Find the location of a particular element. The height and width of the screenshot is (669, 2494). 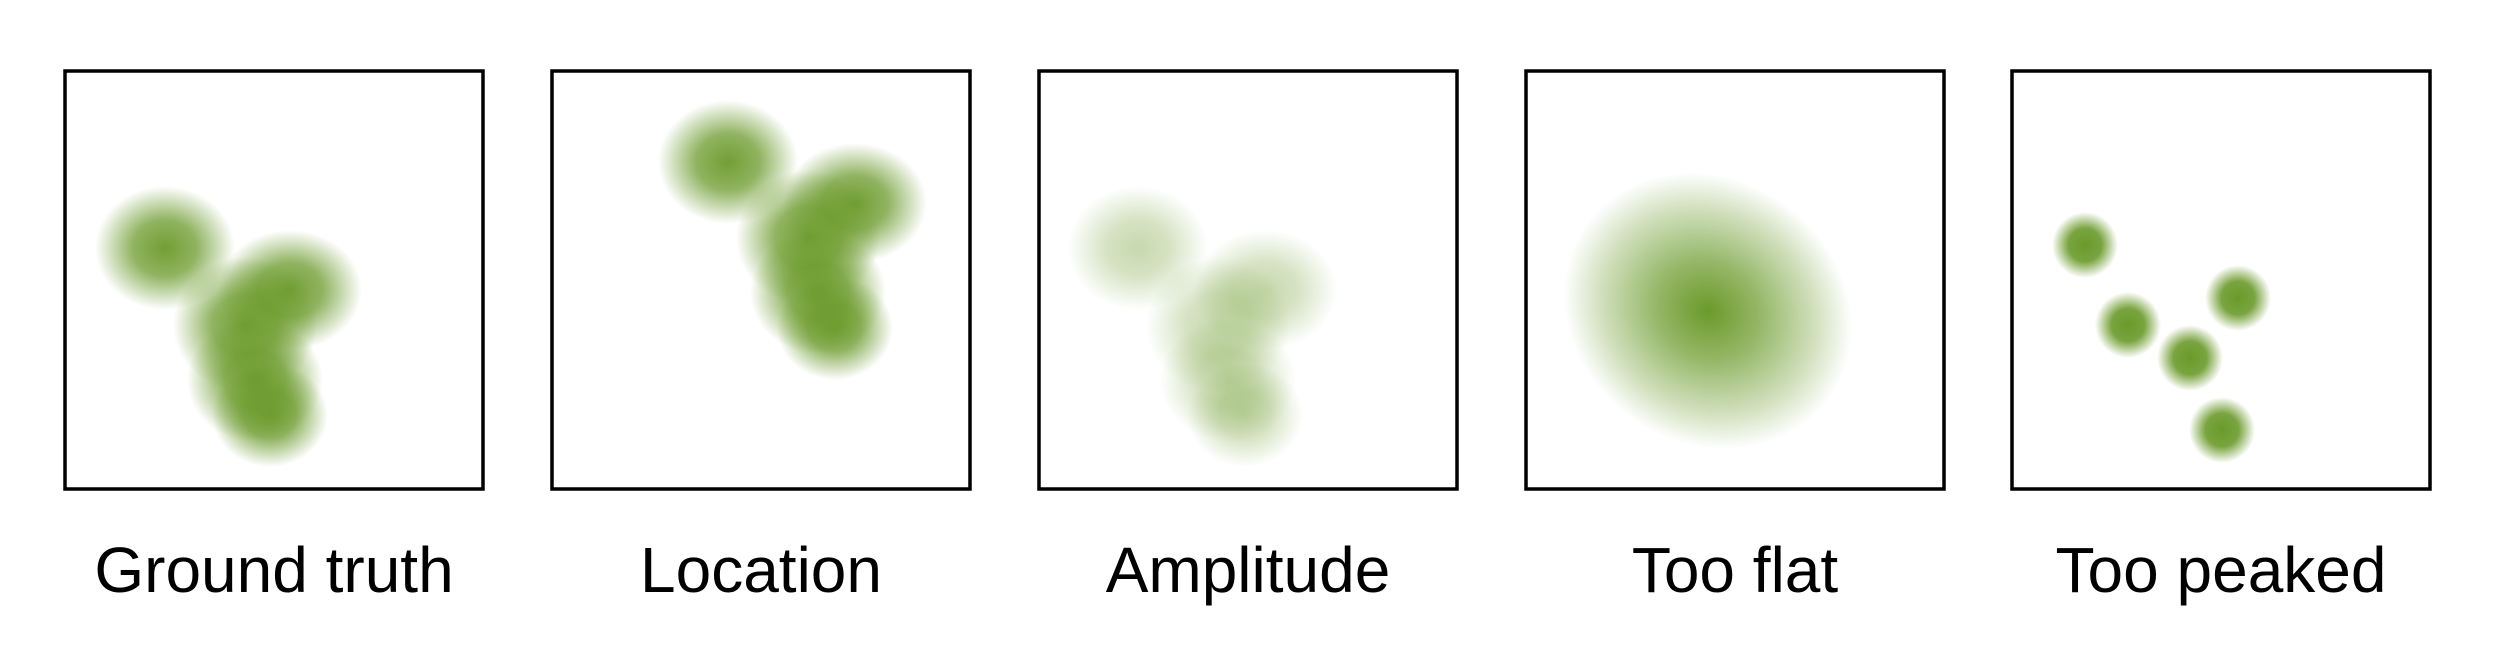

panel-label: Amplitude is located at coordinates (1248, 570).